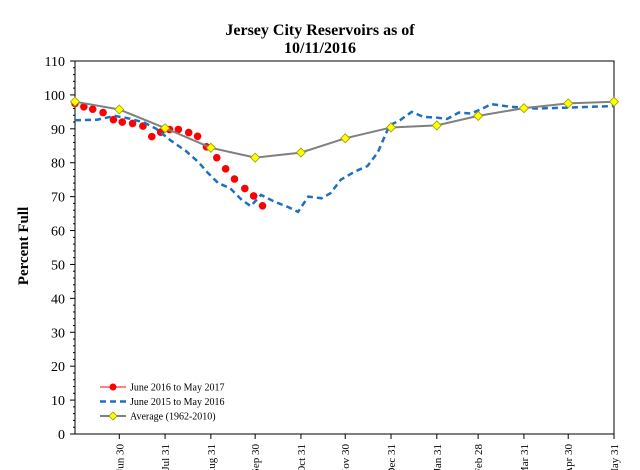  What do you see at coordinates (58, 232) in the screenshot?
I see `y-tick-label: 60` at bounding box center [58, 232].